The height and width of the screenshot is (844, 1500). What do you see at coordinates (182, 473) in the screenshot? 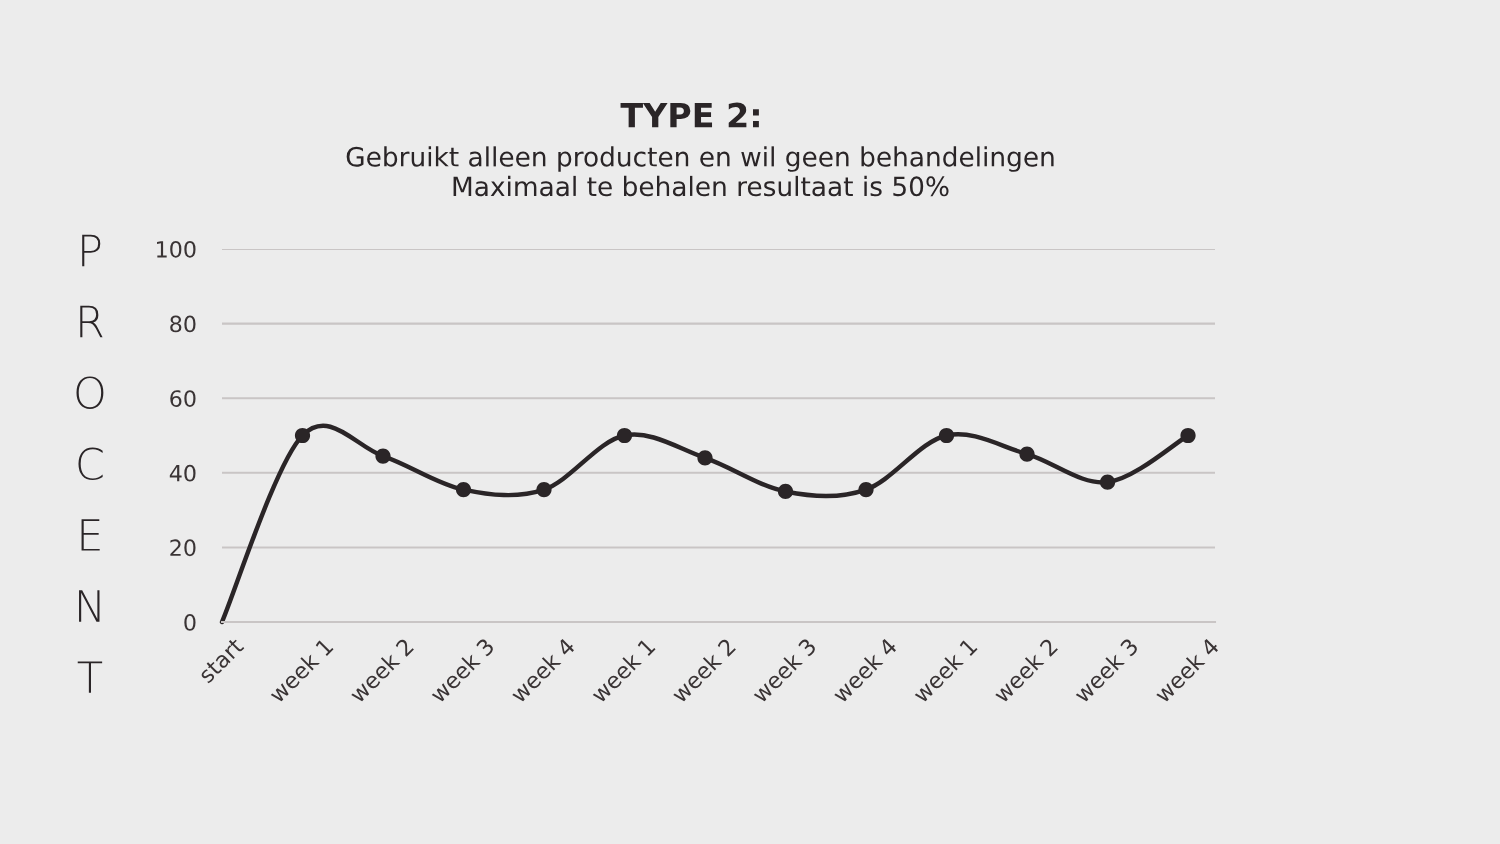
I see `y-tick-label: 40` at bounding box center [182, 473].